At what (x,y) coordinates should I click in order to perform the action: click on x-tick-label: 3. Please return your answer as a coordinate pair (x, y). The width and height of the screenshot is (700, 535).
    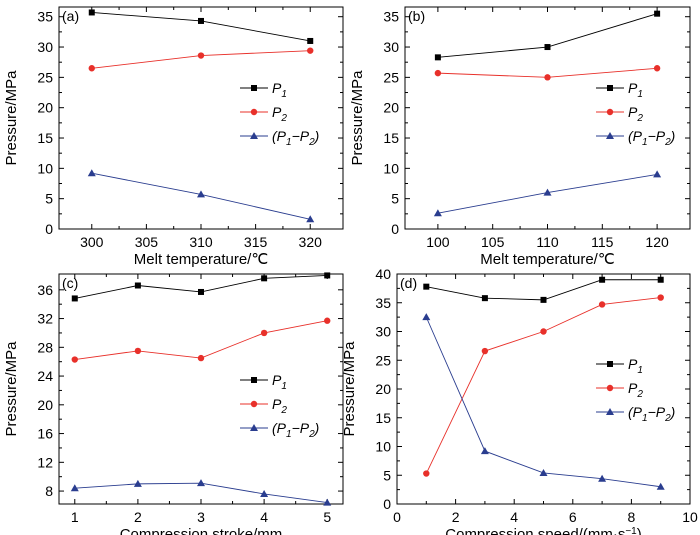
    Looking at the image, I should click on (201, 517).